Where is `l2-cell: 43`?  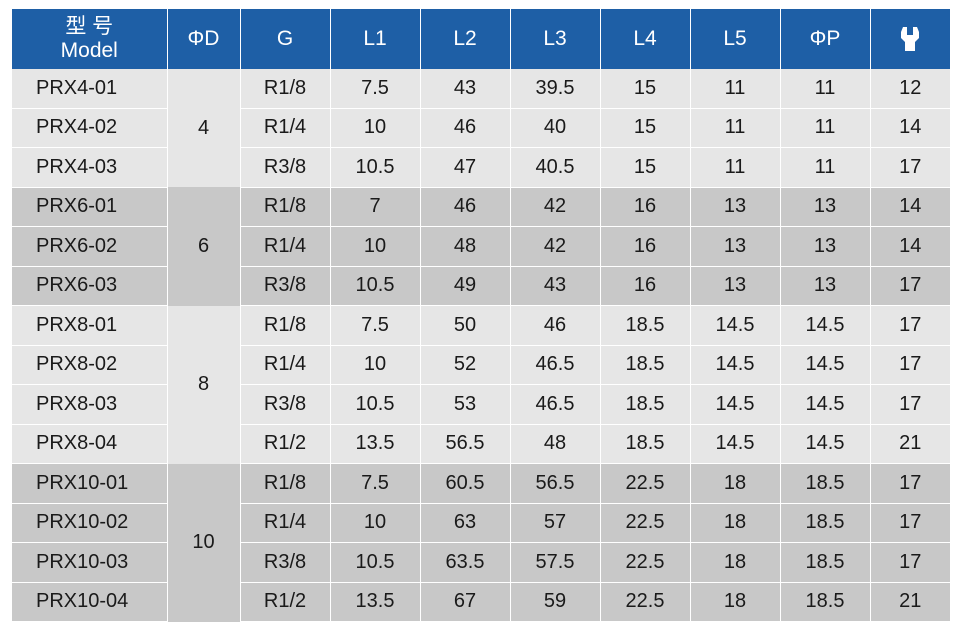 l2-cell: 43 is located at coordinates (465, 89).